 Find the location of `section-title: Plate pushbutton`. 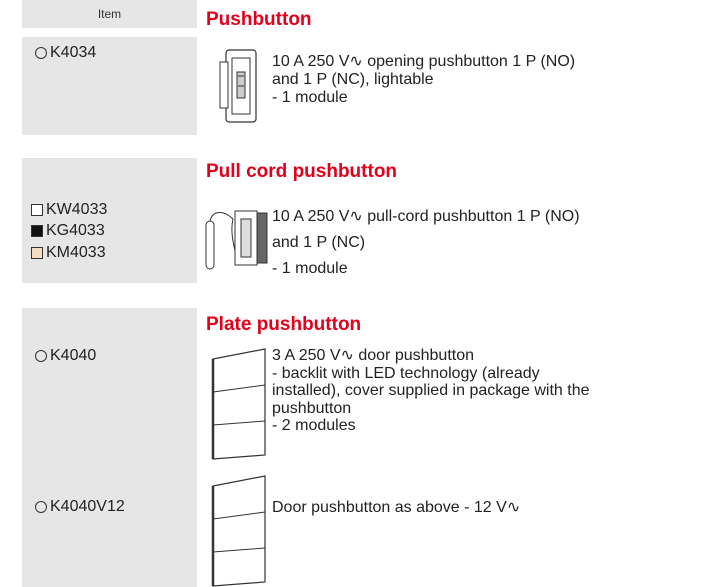

section-title: Plate pushbutton is located at coordinates (284, 324).